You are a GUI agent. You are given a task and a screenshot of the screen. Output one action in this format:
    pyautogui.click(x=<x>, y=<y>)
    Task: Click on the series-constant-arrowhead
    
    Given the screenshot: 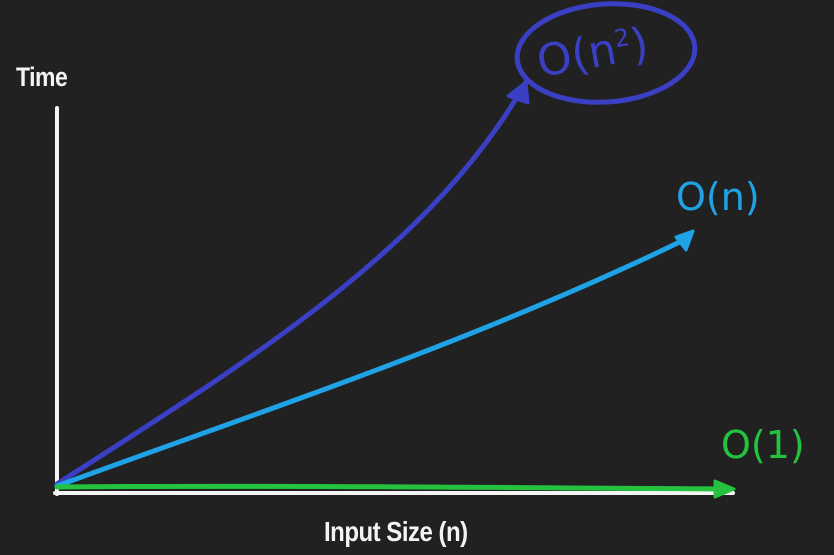 What is the action you would take?
    pyautogui.click(x=724, y=489)
    